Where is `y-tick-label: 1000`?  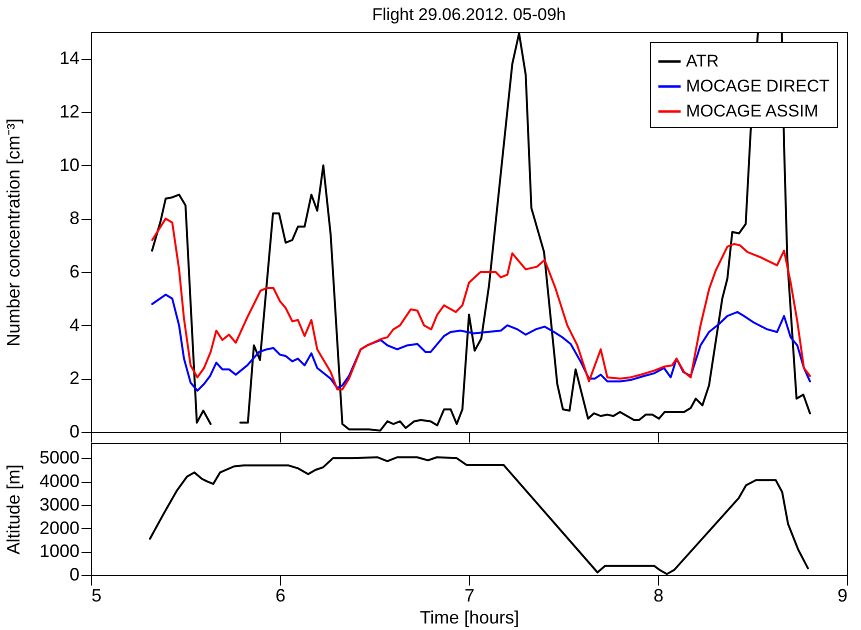 y-tick-label: 1000 is located at coordinates (59, 551).